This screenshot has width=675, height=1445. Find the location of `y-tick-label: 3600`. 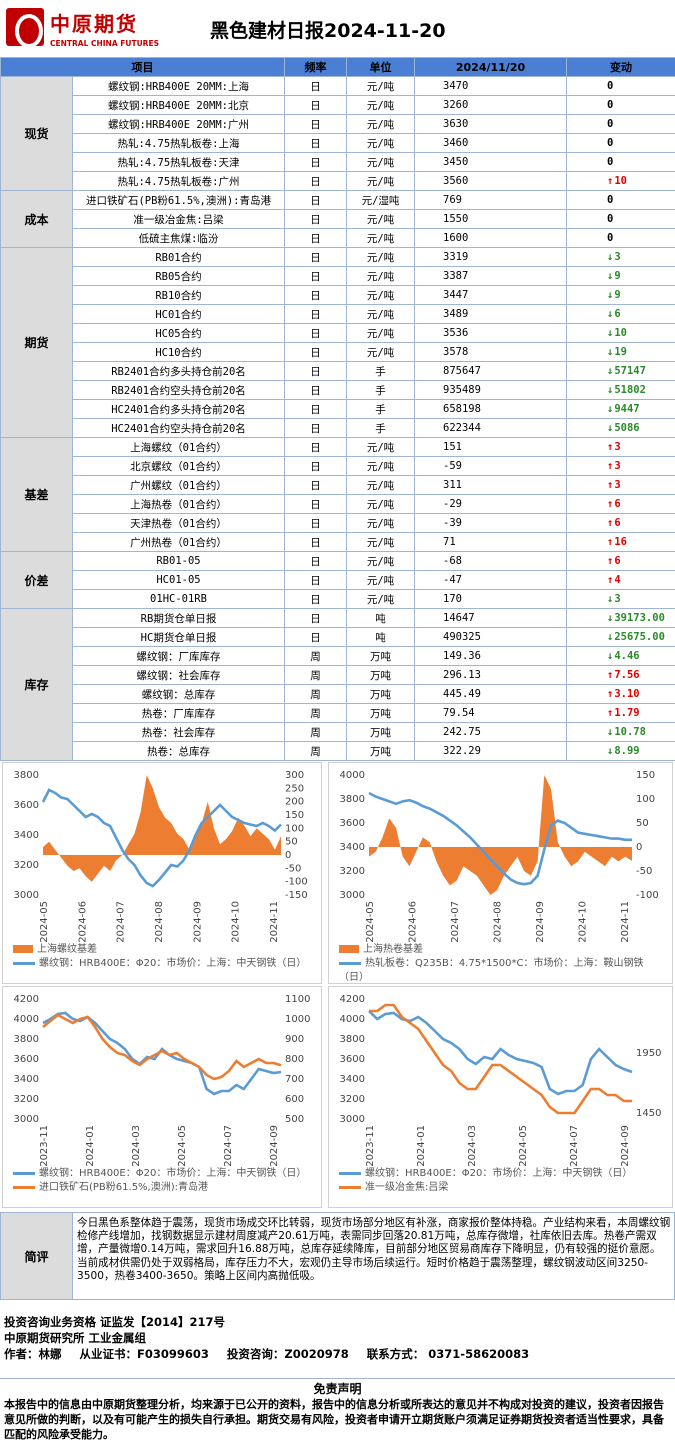

y-tick-label: 3600 is located at coordinates (352, 823).